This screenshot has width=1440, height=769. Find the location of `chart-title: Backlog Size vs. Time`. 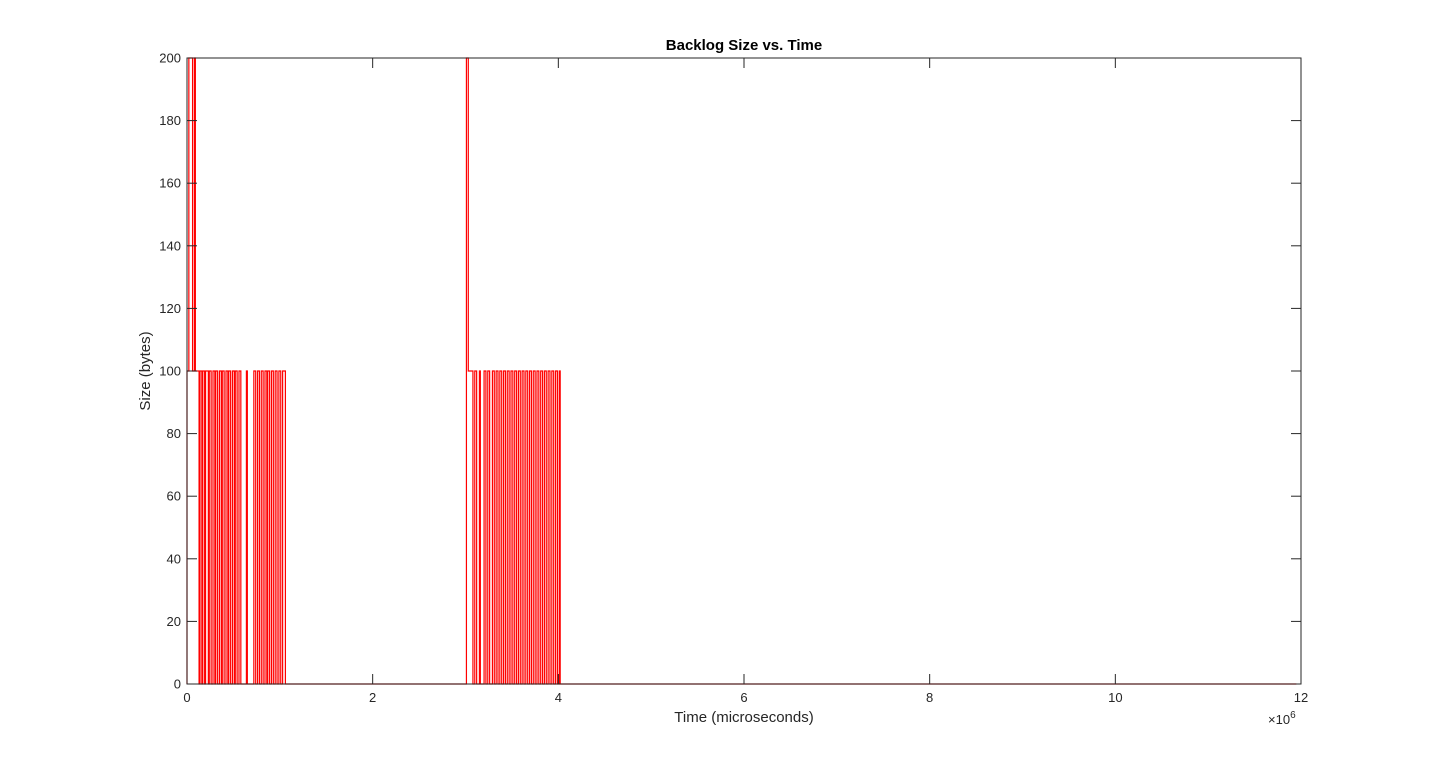

chart-title: Backlog Size vs. Time is located at coordinates (744, 45).